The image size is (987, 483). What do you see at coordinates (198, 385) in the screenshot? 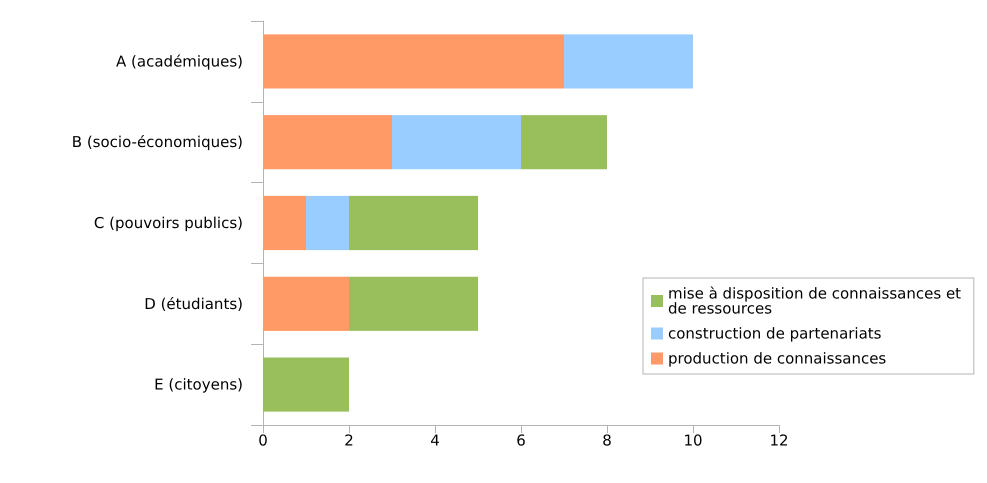
I see `y-tick-label: E (citoyens)` at bounding box center [198, 385].